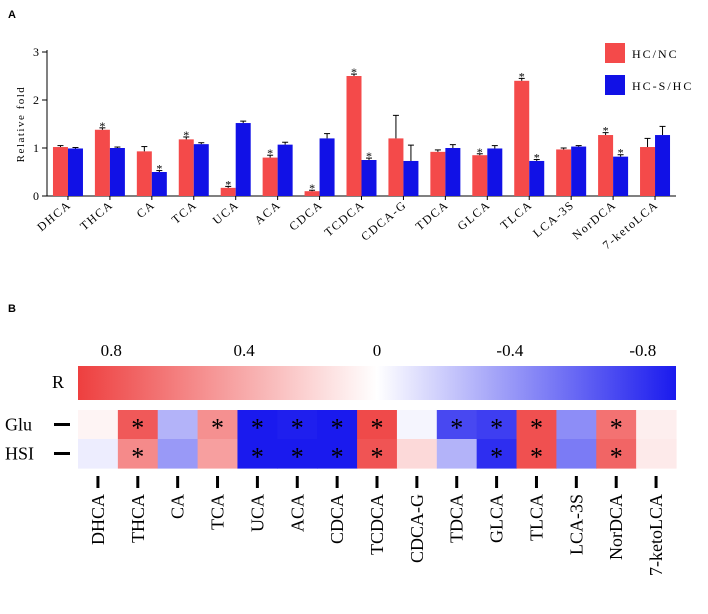  Describe the element at coordinates (417, 528) in the screenshot. I see `column-label: CDCA-G` at that location.